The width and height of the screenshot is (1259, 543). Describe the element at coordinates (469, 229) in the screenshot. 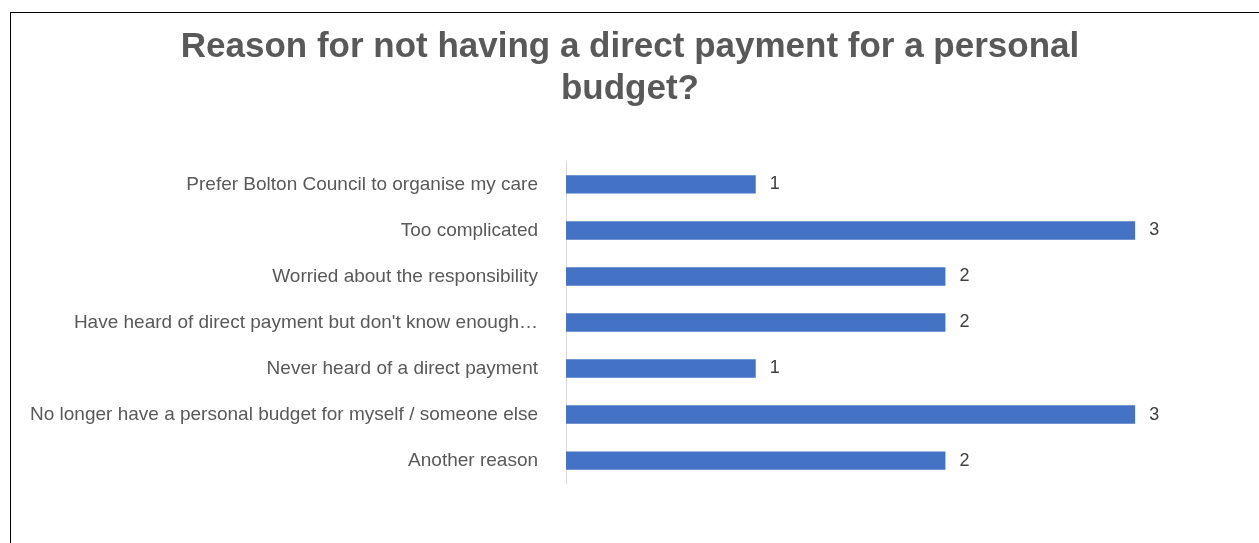

I see `y-tick-label: Too complicated` at that location.